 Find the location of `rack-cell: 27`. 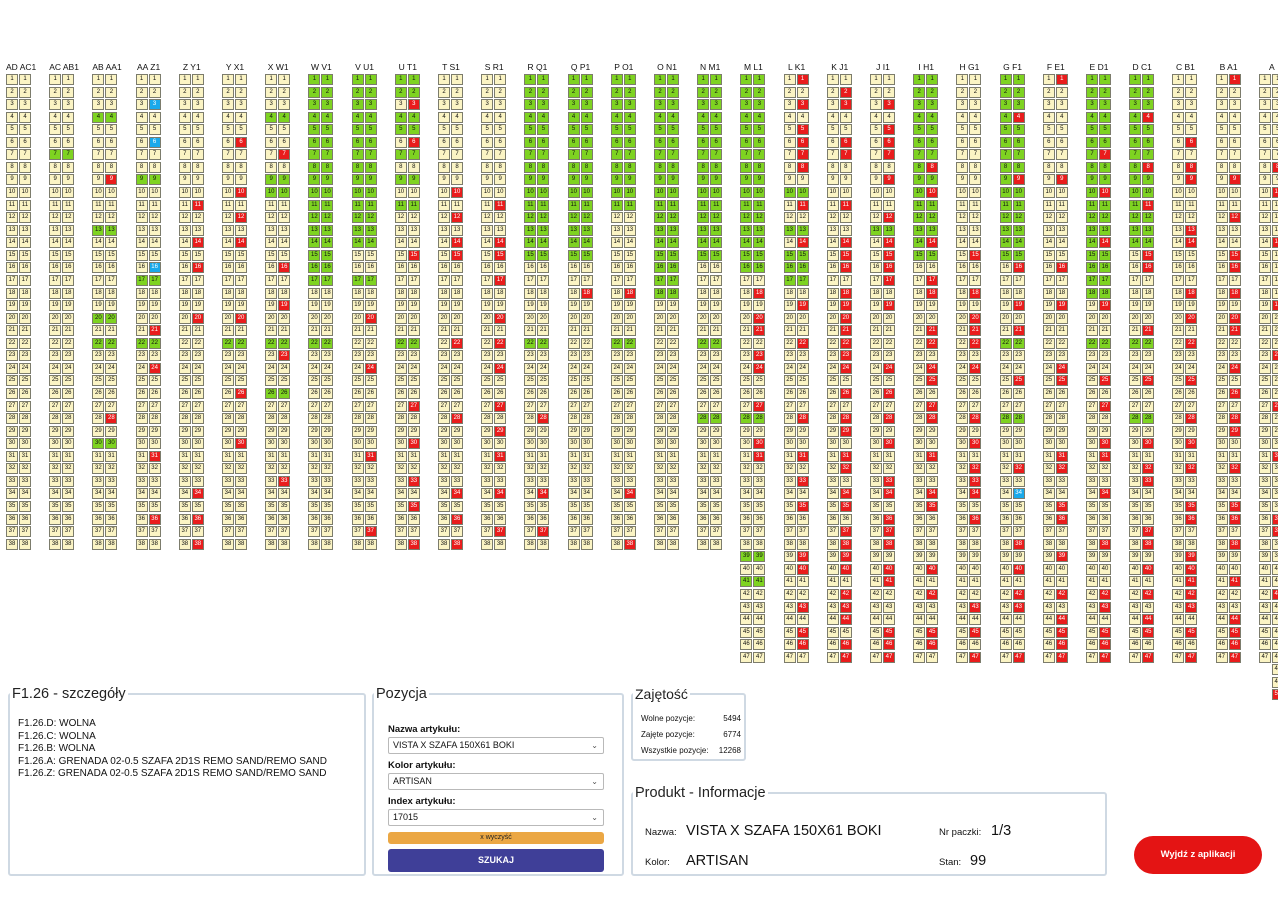

rack-cell: 27 is located at coordinates (314, 406).